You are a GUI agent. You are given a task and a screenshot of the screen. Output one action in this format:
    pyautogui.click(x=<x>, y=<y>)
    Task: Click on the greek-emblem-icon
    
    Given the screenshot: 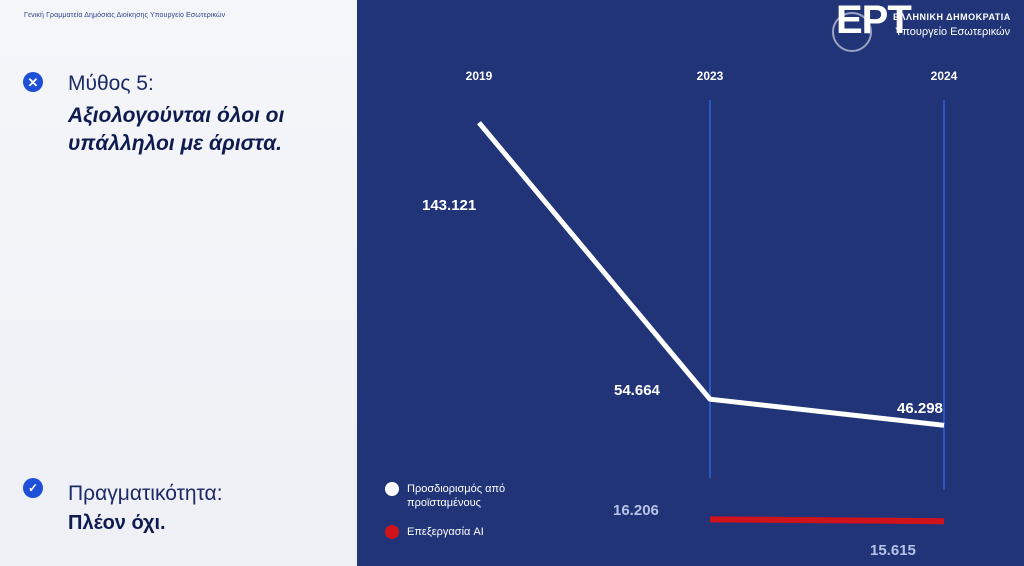 What is the action you would take?
    pyautogui.click(x=852, y=32)
    